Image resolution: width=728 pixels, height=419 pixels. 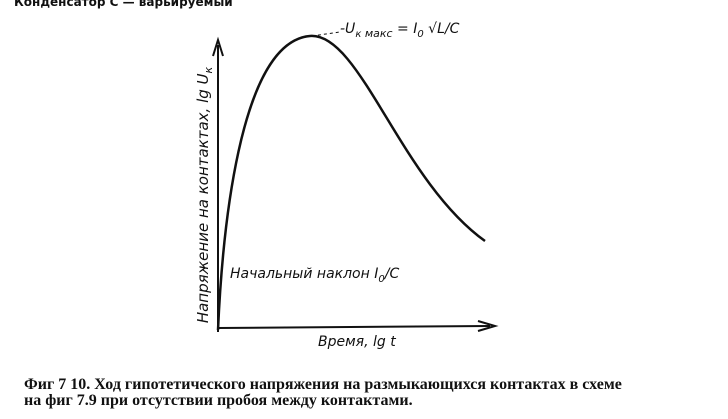 I want to click on peak-part: = I, so click(x=405, y=29).